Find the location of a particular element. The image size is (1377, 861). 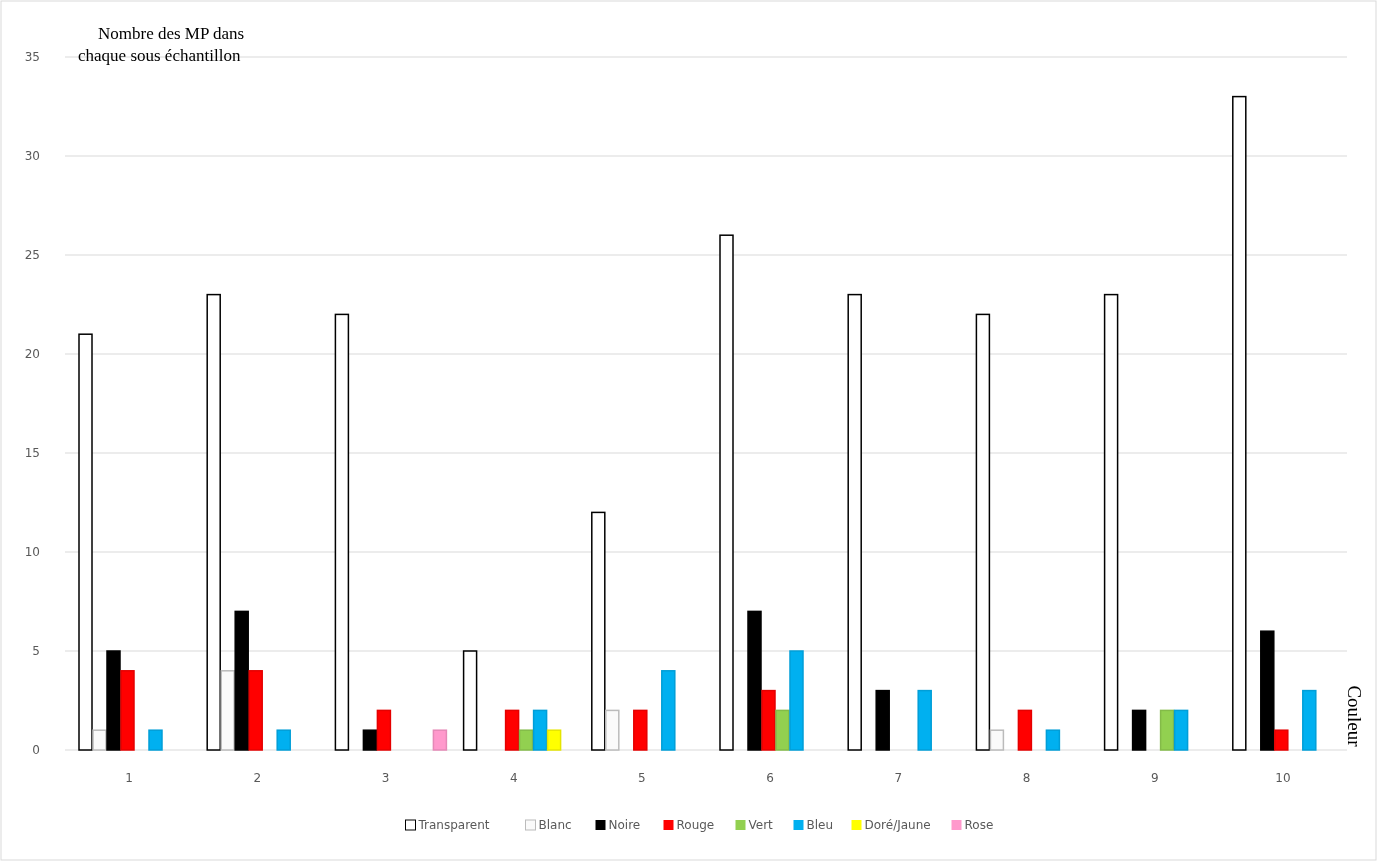

y-axis-title: Nombre des MP dans chaque sous échantillon is located at coordinates (161, 44).